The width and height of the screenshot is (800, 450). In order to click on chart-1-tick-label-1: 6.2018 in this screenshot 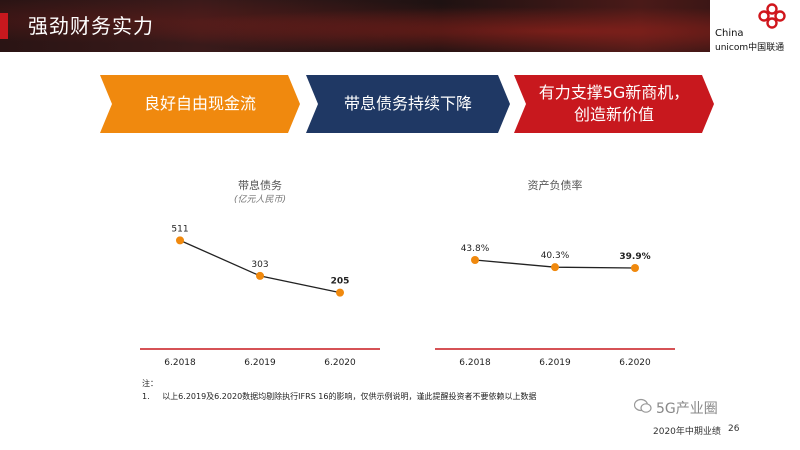, I will do `click(180, 363)`.